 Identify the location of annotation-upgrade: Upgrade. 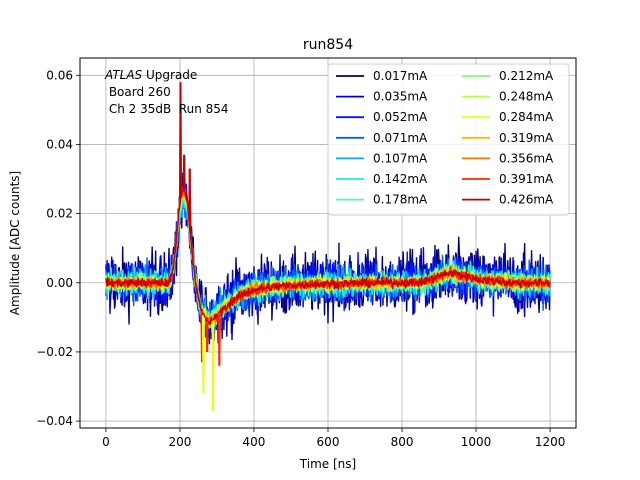
(169, 75).